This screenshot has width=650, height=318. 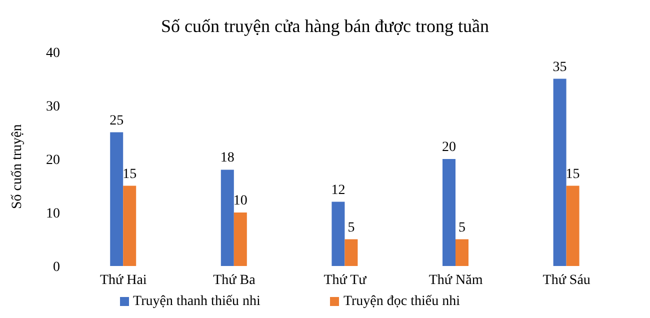 I want to click on data-label: 10, so click(x=240, y=201).